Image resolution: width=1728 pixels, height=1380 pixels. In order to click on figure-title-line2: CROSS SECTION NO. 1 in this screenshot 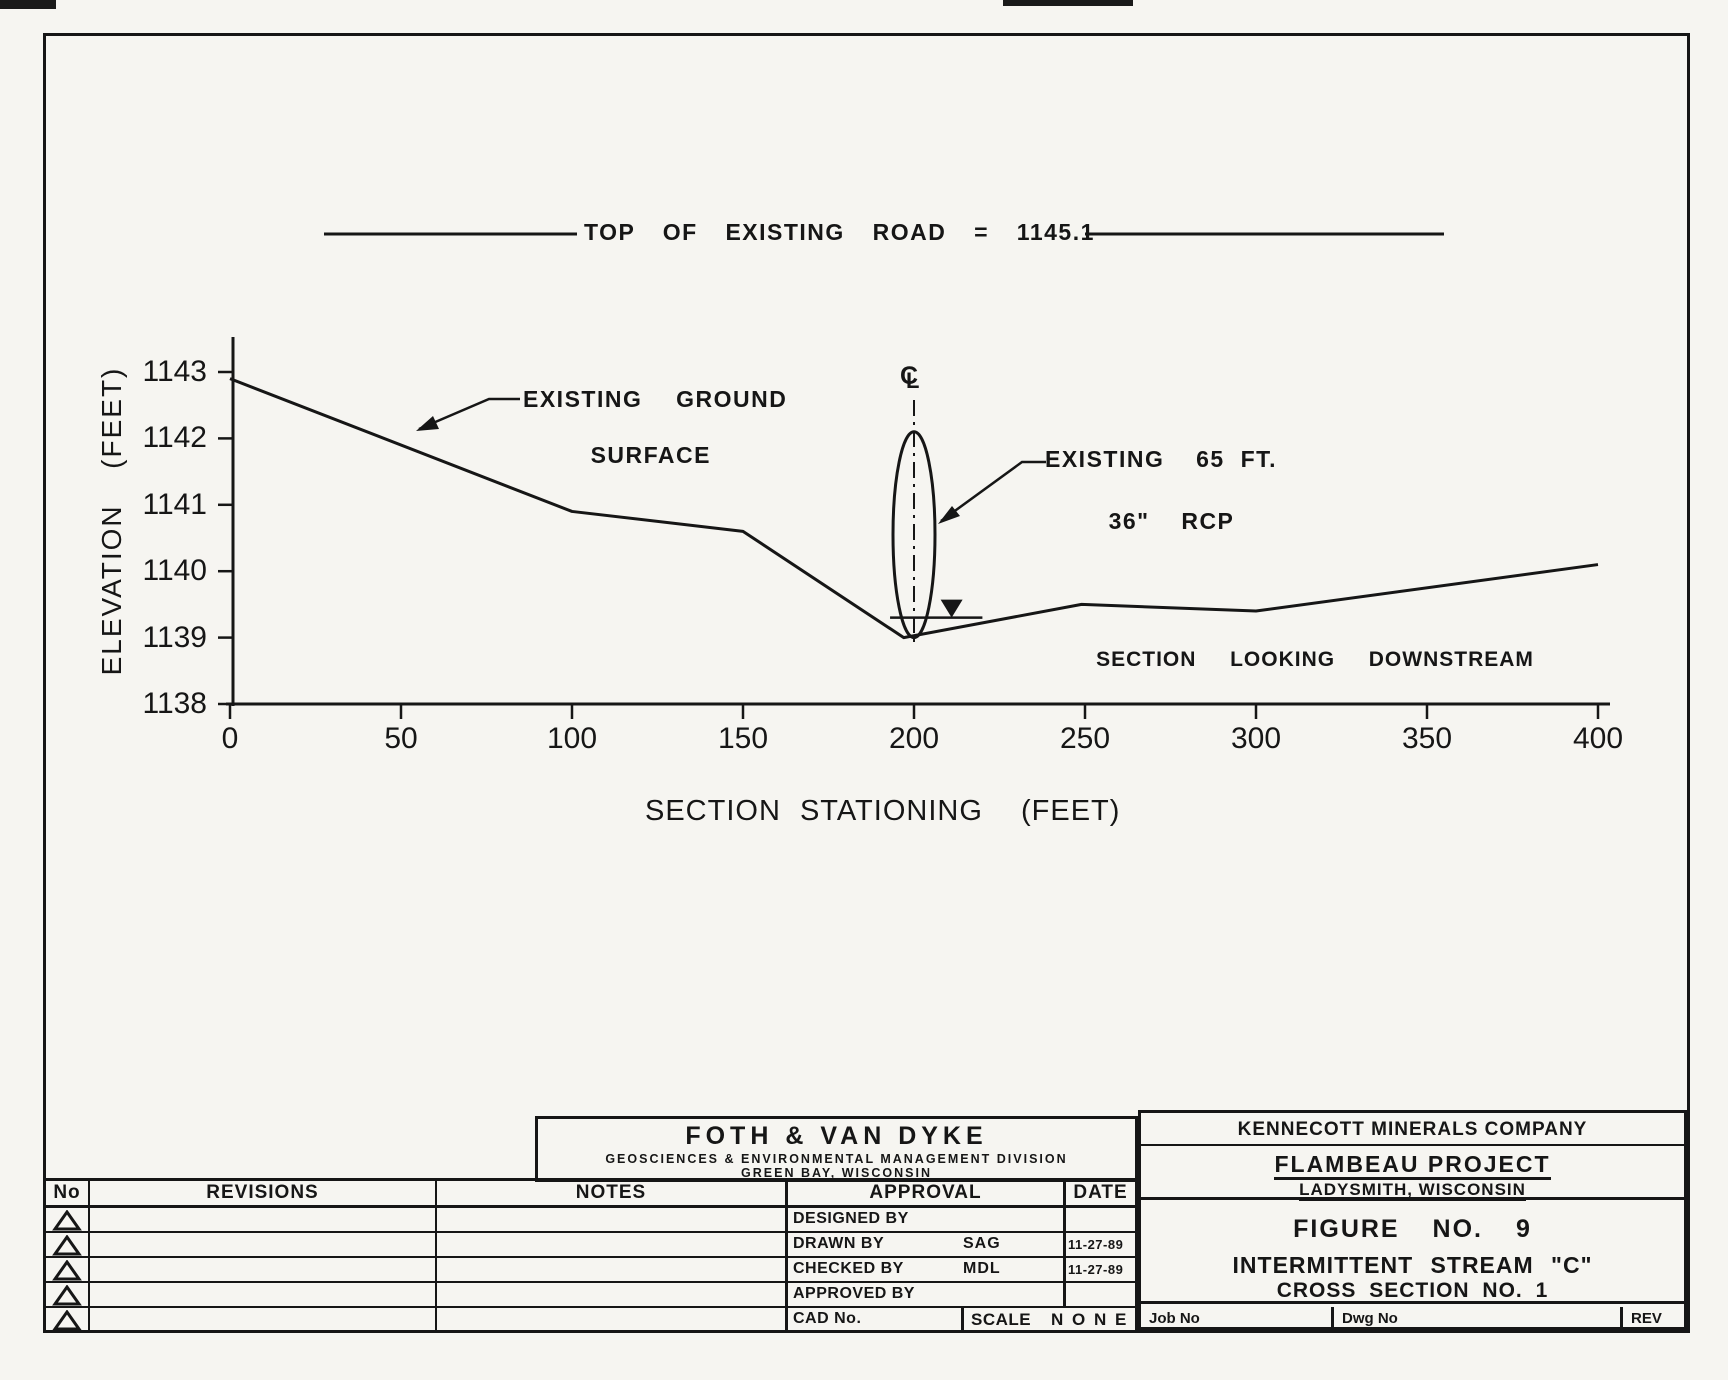, I will do `click(1412, 1290)`.